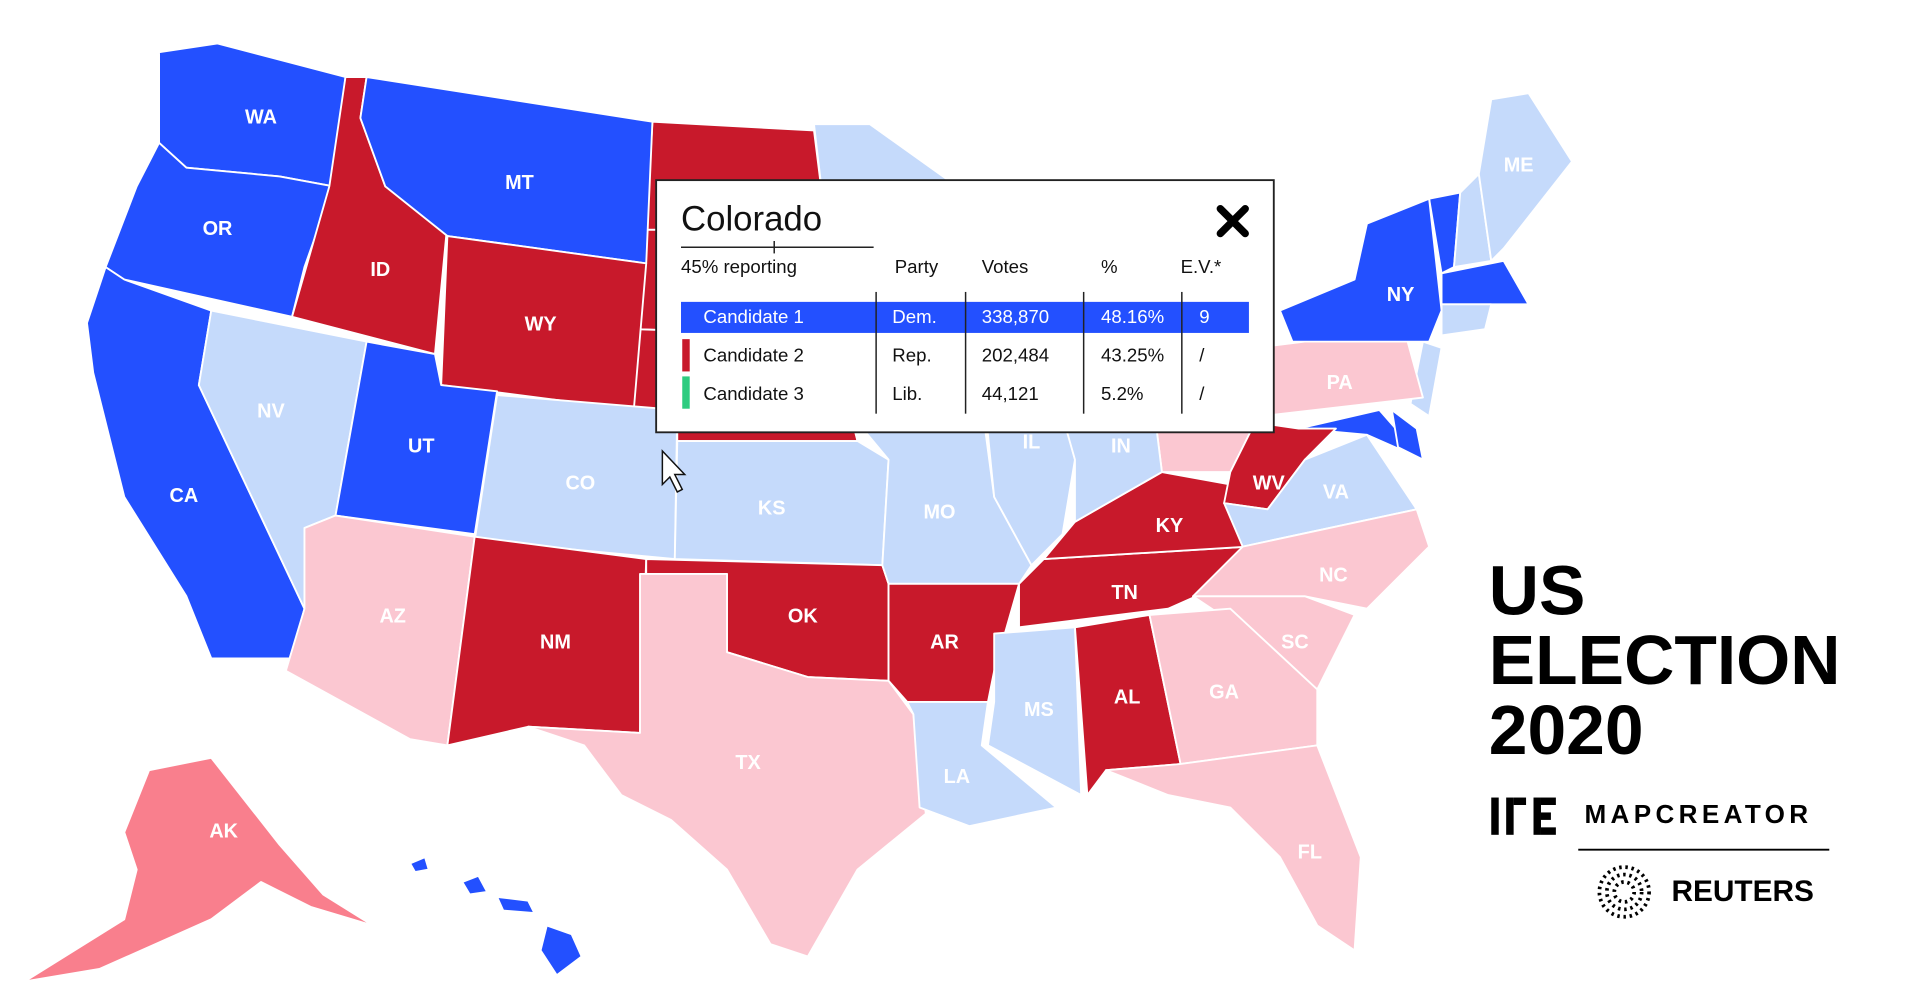  I want to click on state-label: TN, so click(1124, 593).